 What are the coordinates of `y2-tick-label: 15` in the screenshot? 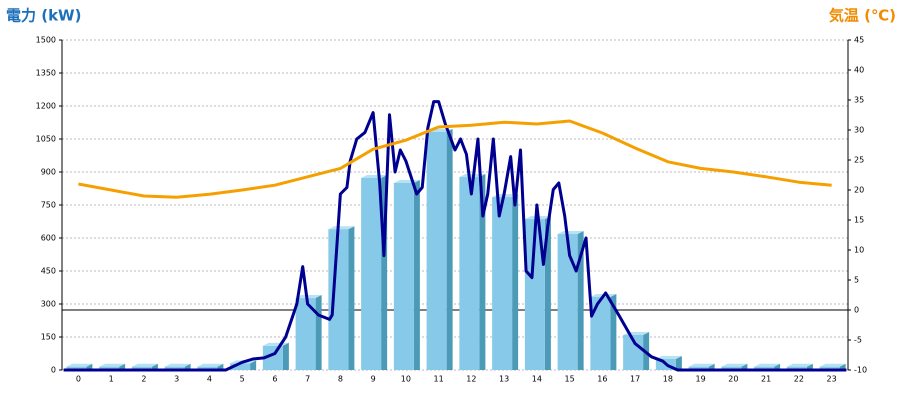 It's located at (859, 220).